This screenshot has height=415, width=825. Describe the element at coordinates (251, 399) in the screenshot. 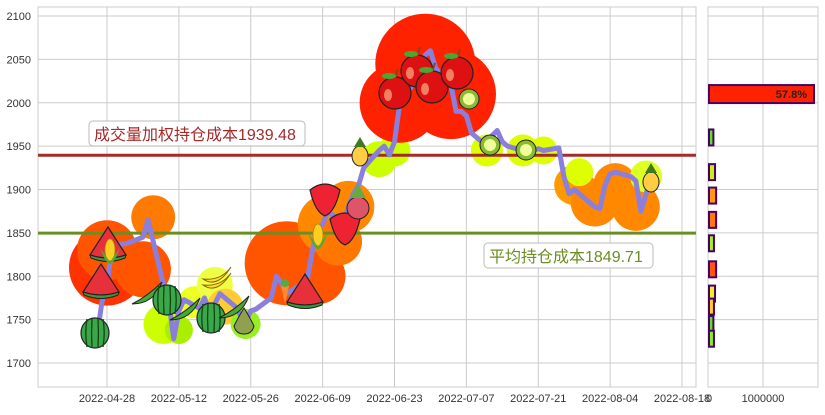

I see `svg-text: 2022-05-26` at that location.